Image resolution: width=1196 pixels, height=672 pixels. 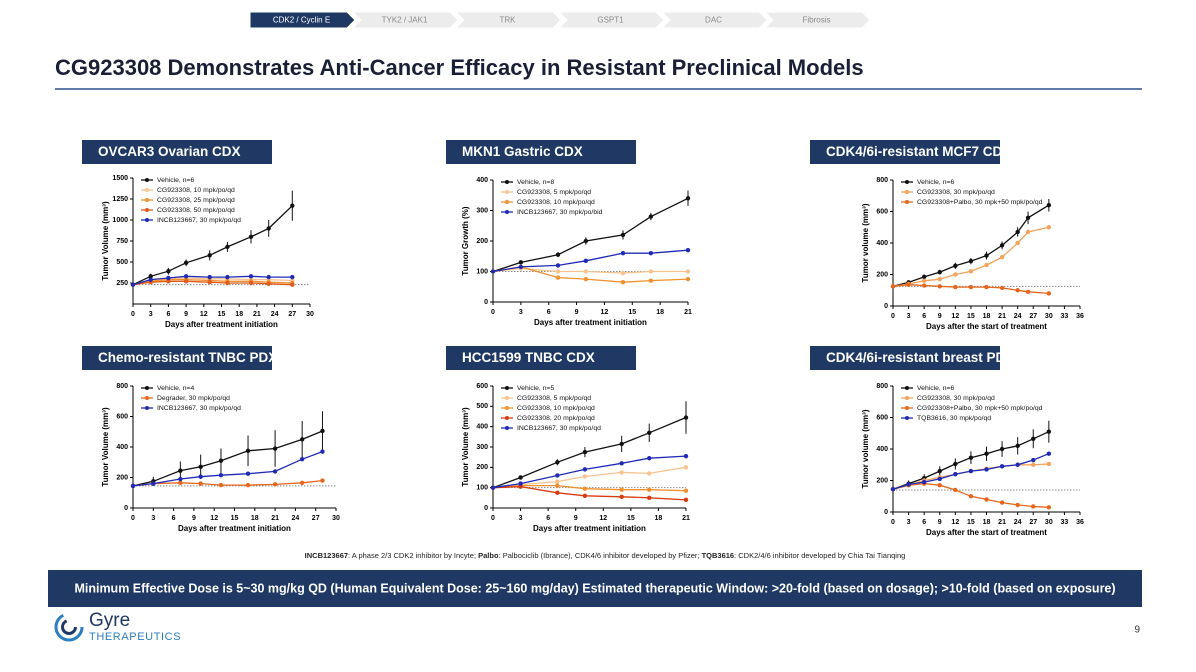 What do you see at coordinates (120, 178) in the screenshot?
I see `y-tick-label: 1500` at bounding box center [120, 178].